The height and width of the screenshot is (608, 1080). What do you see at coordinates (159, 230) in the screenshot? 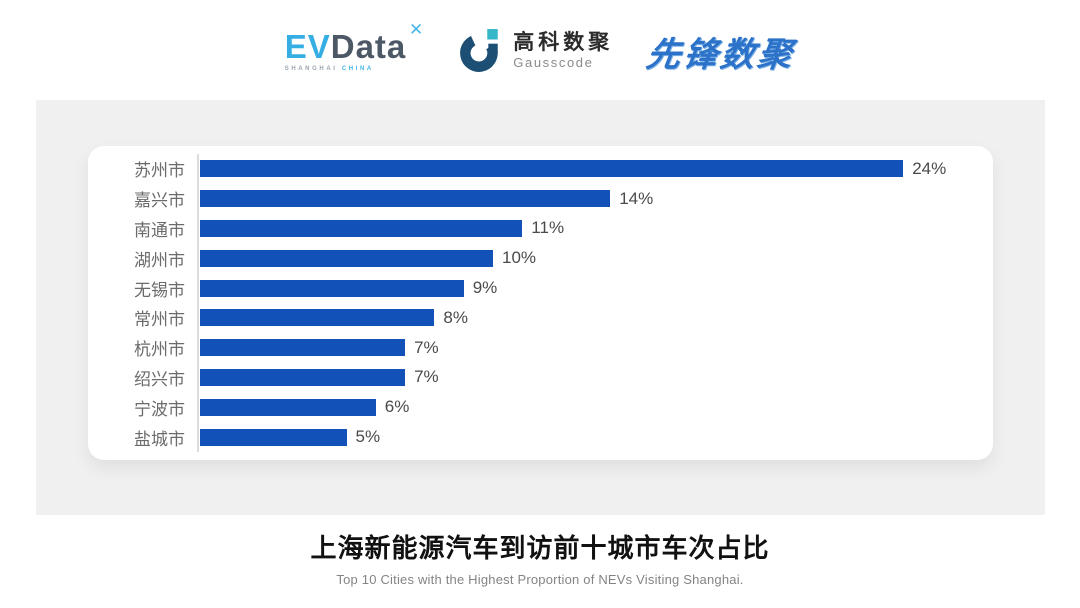
I see `category-label: 南通市` at bounding box center [159, 230].